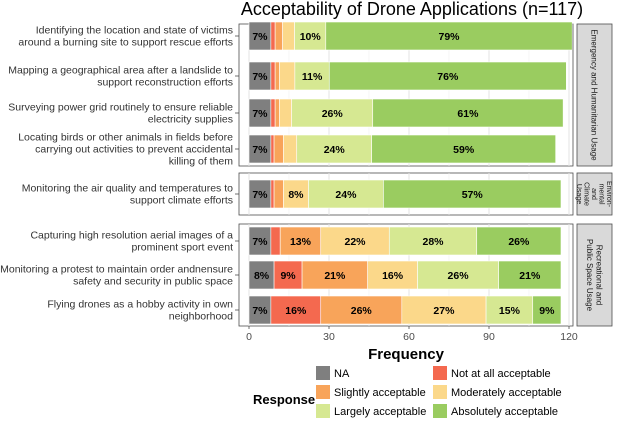 Image resolution: width=624 pixels, height=422 pixels. Describe the element at coordinates (497, 392) in the screenshot. I see `legend-item: Moderately acceptable` at that location.